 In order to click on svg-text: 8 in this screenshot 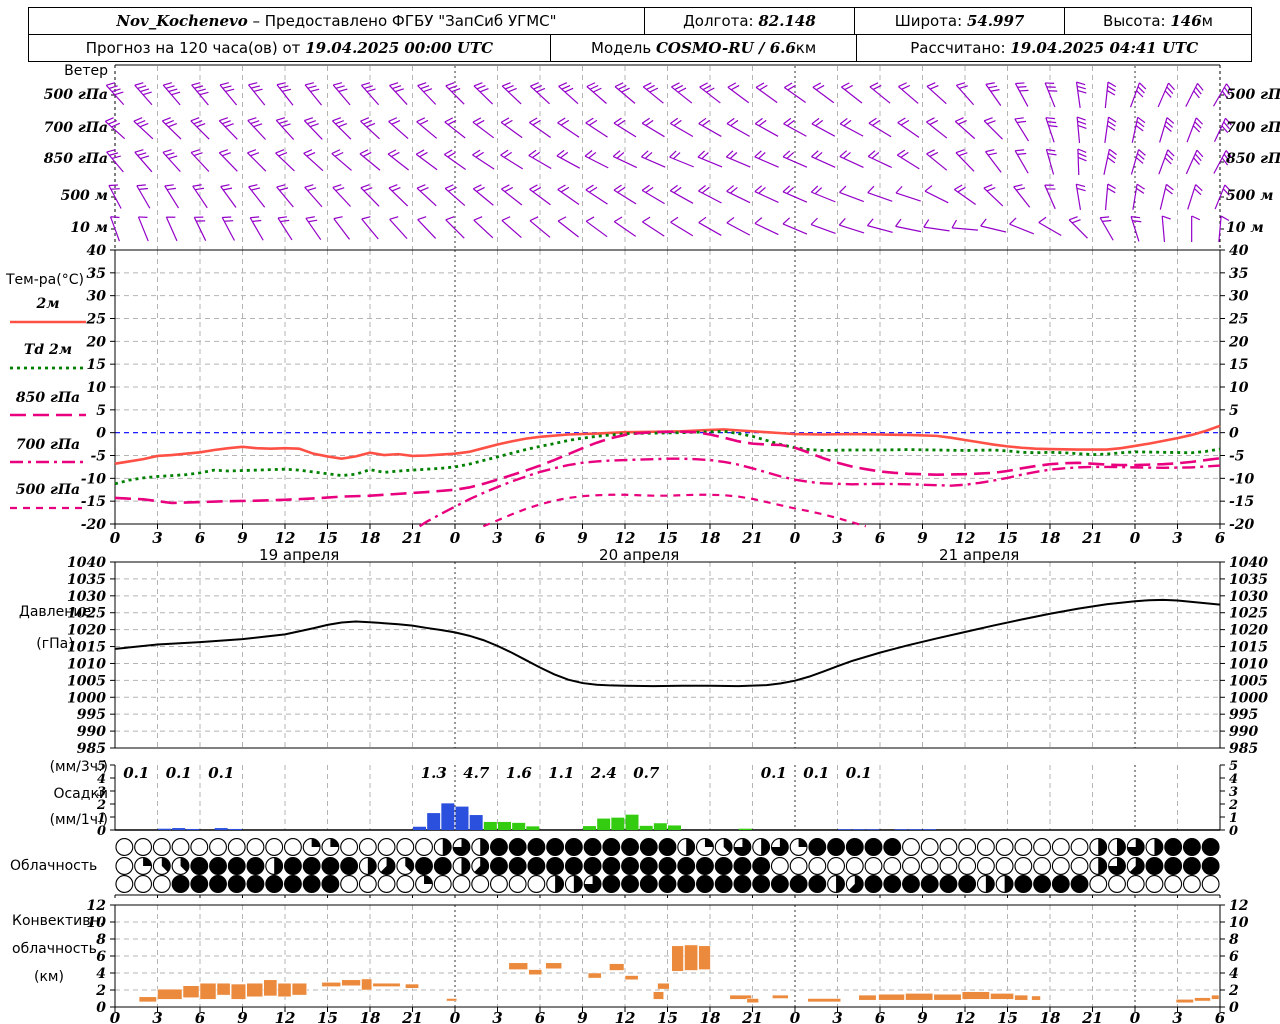, I will do `click(1234, 940)`.